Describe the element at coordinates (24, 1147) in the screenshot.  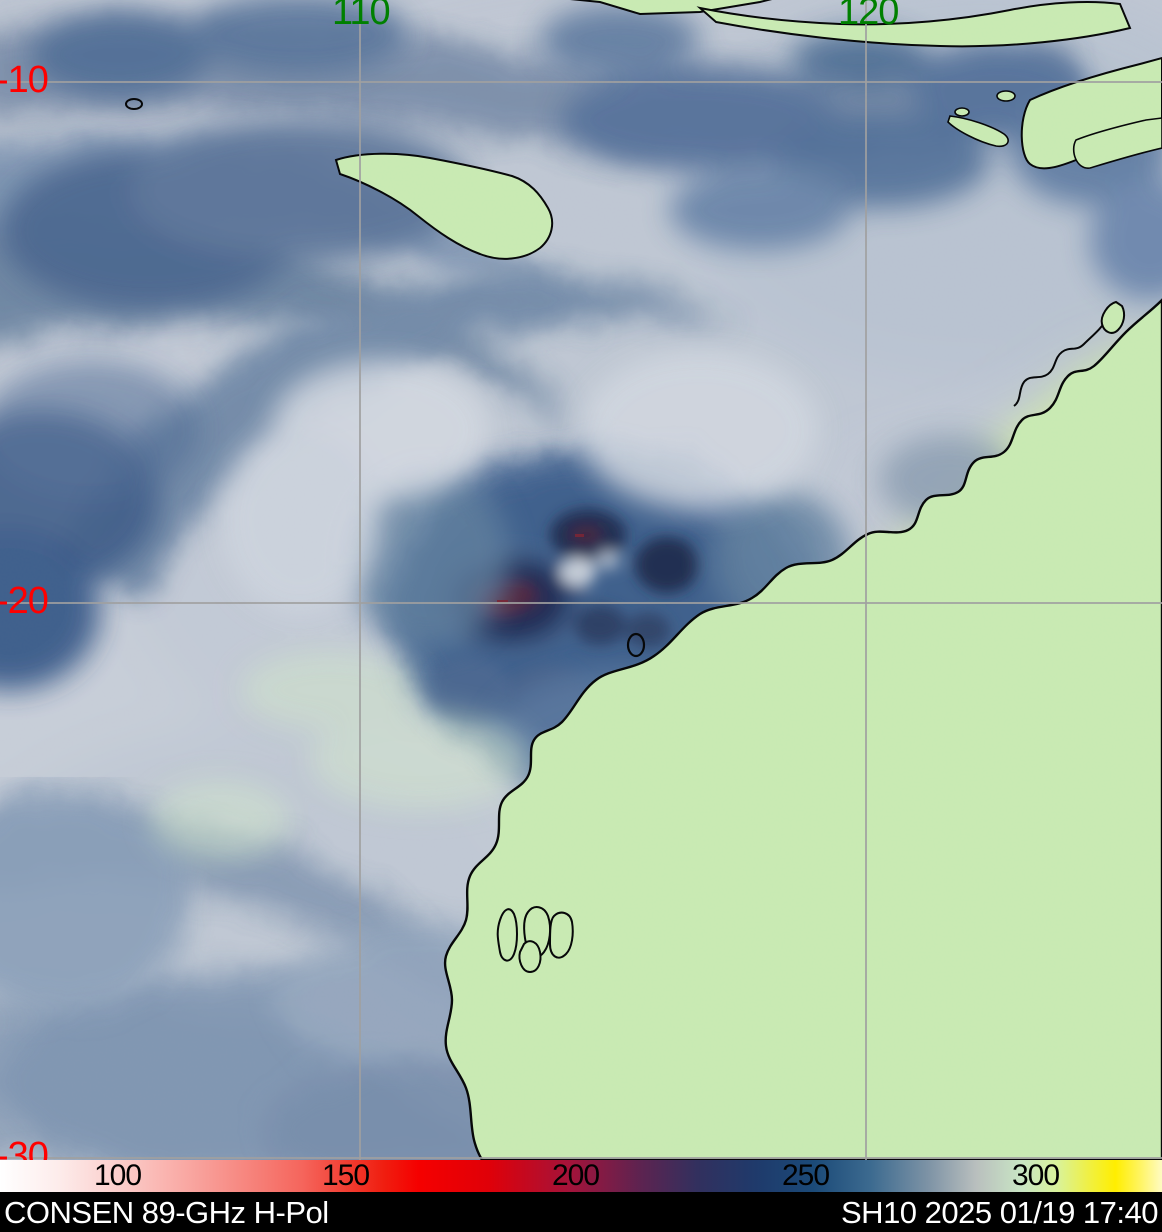
I see `lat-tick-label-minus30: -30` at that location.